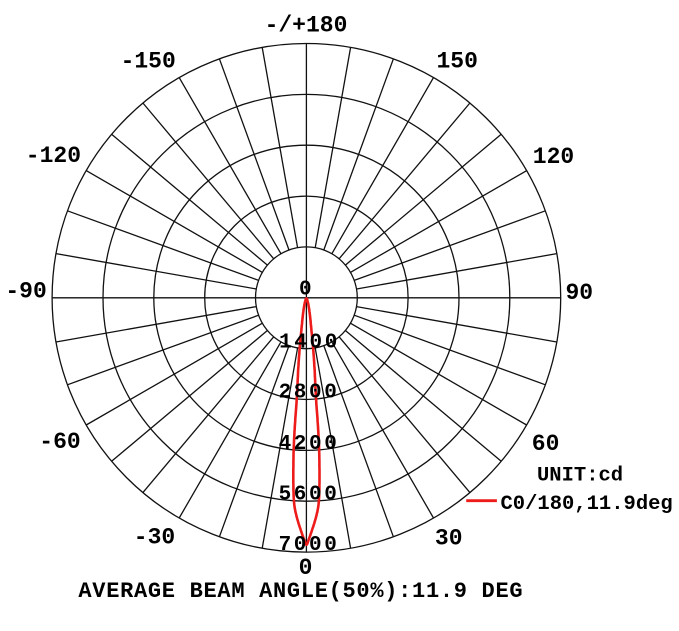 Image resolution: width=679 pixels, height=631 pixels. Describe the element at coordinates (449, 539) in the screenshot. I see `svg-text: 30` at that location.